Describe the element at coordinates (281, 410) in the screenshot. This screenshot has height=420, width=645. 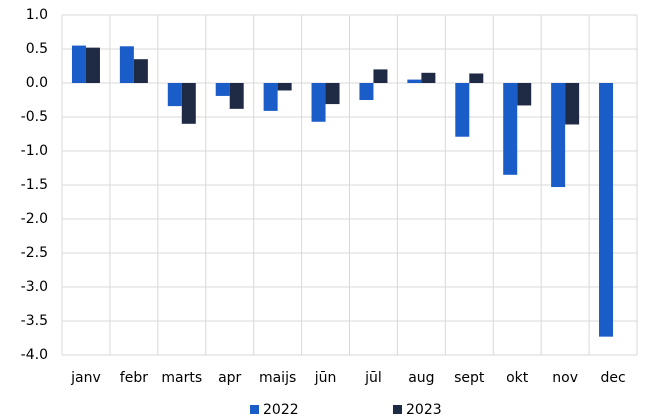
I see `legend-label: 2022` at that location.